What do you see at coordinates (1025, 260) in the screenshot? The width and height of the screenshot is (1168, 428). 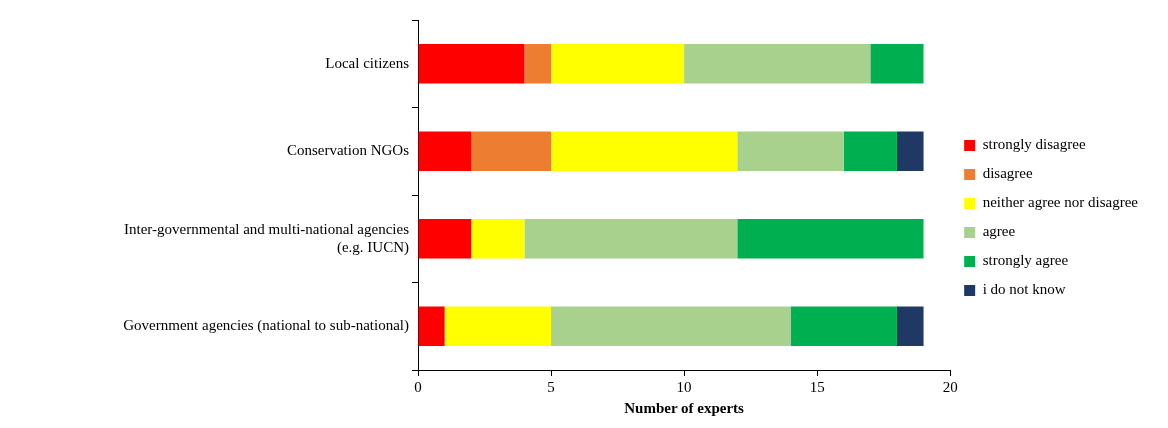 I see `legend-label: strongly agree` at bounding box center [1025, 260].